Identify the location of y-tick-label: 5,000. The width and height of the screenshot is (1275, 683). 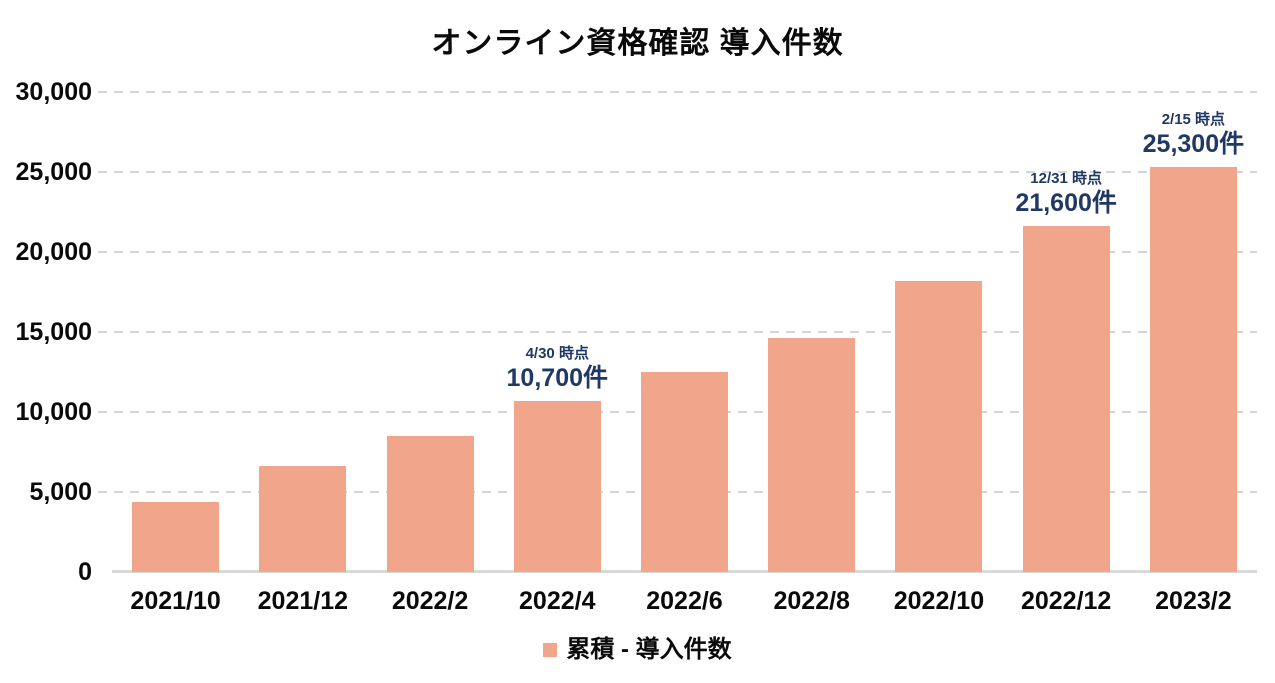
(60, 492).